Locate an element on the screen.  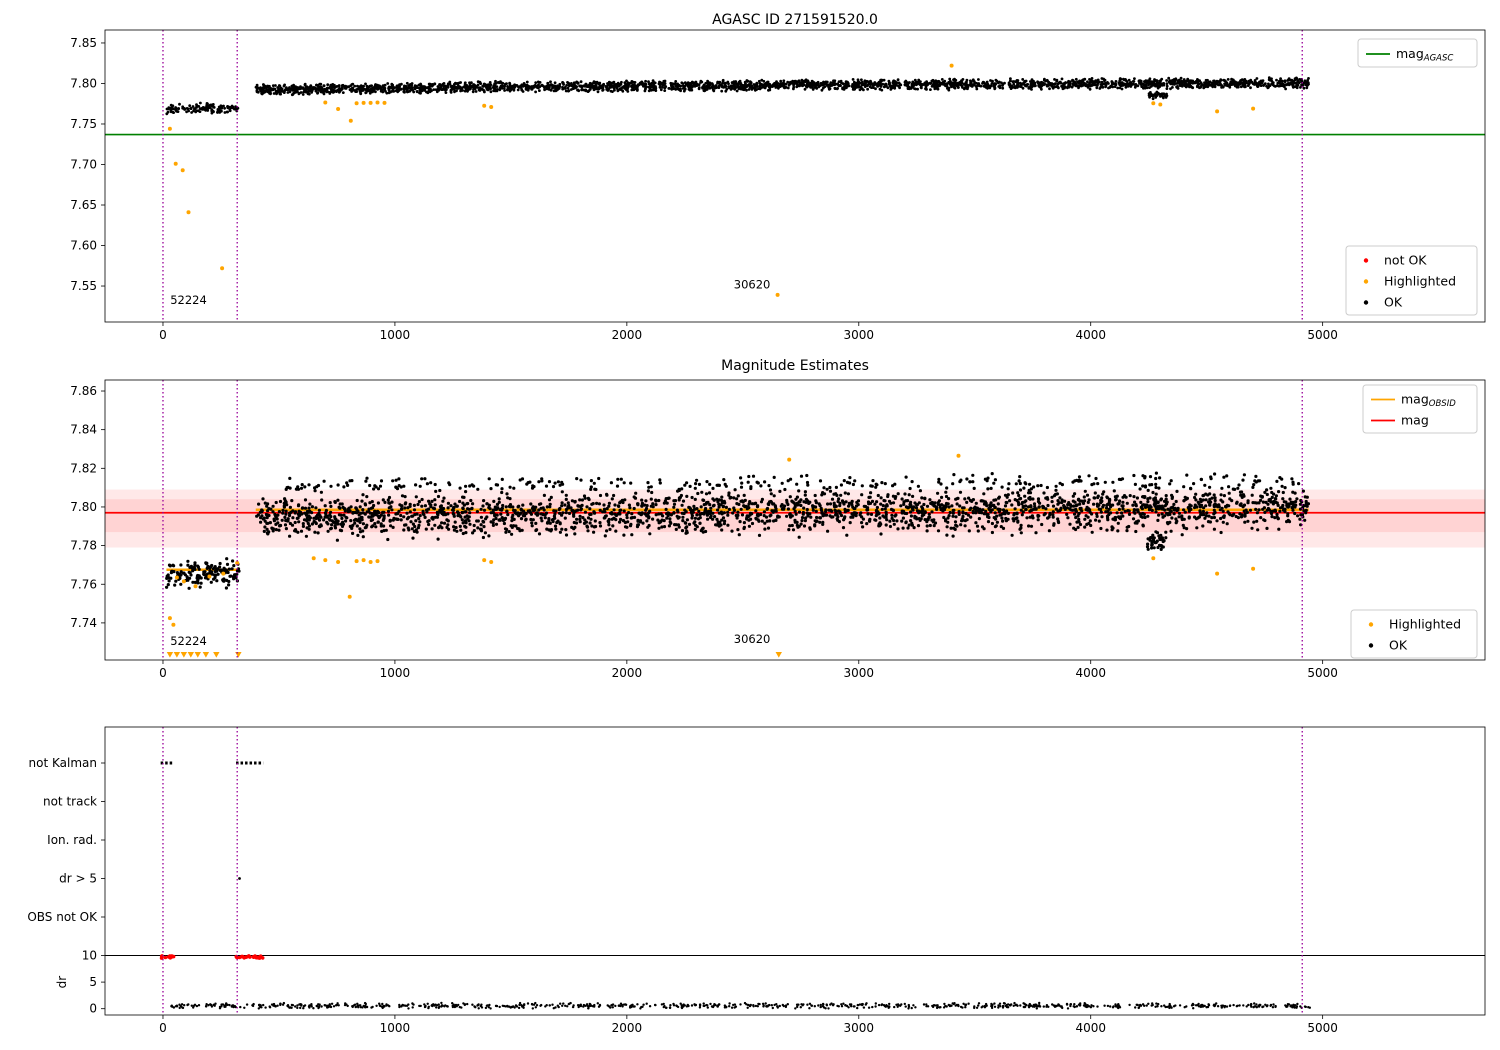
top-plot-title: AGASC ID 271591520.0 is located at coordinates (795, 20).